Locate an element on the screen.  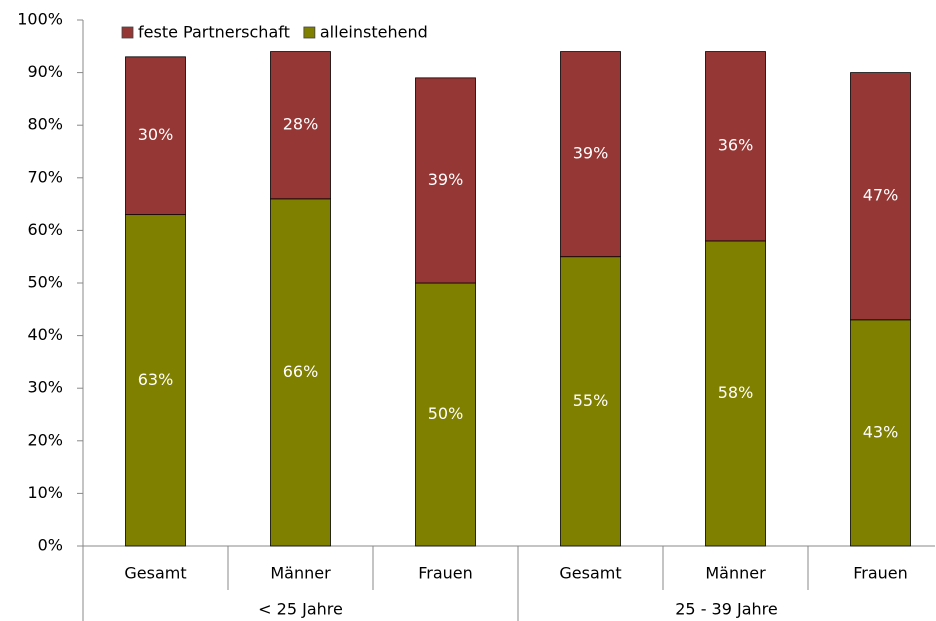
data-label: 30% is located at coordinates (156, 134).